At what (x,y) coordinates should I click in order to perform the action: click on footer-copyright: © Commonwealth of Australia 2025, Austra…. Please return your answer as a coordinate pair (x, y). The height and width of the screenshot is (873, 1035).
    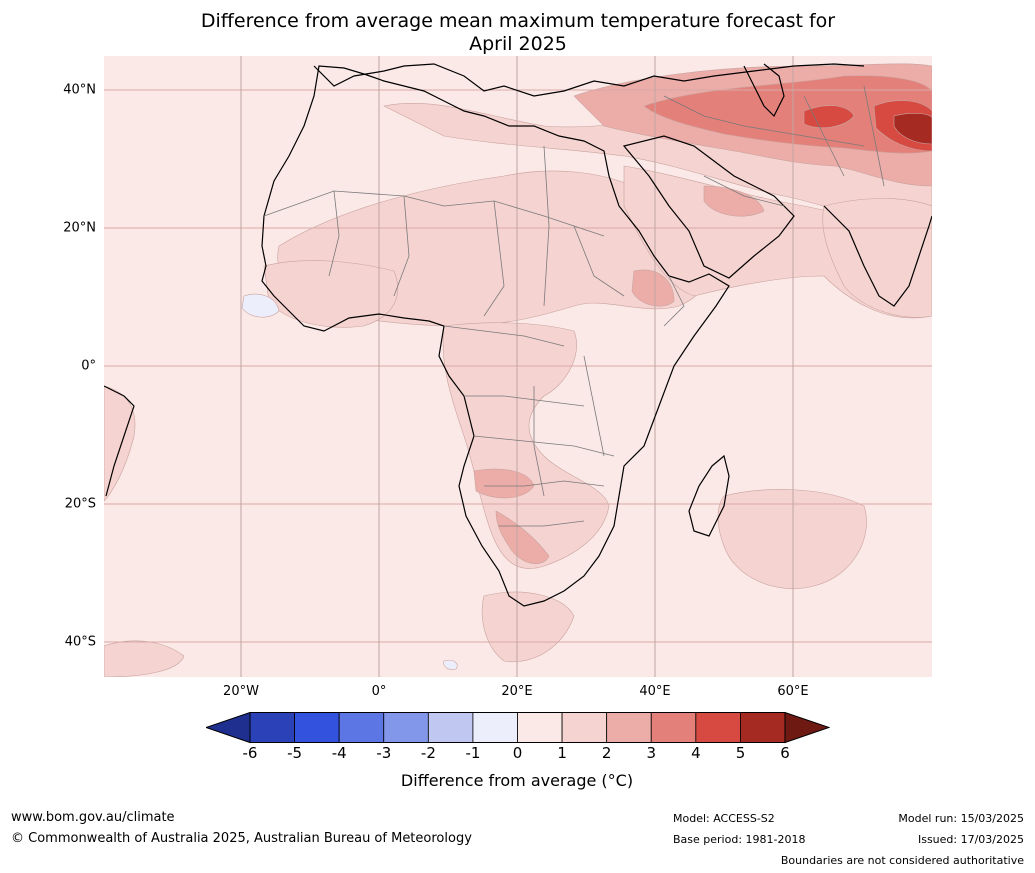
    Looking at the image, I should click on (241, 838).